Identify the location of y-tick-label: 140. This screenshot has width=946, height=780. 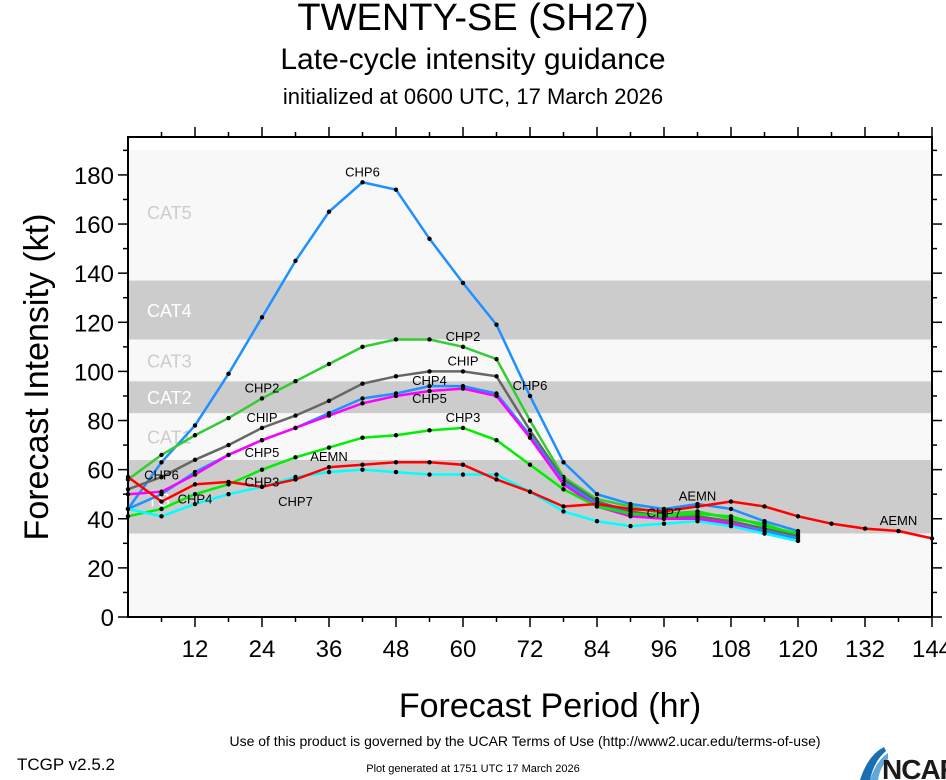
(94, 274).